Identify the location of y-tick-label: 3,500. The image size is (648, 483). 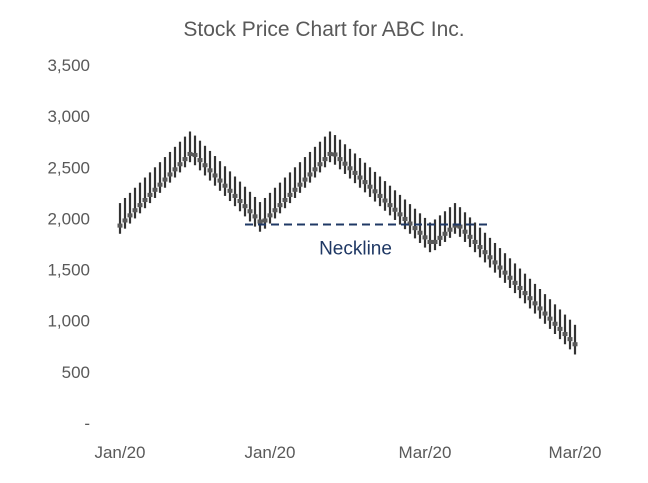
(68, 65).